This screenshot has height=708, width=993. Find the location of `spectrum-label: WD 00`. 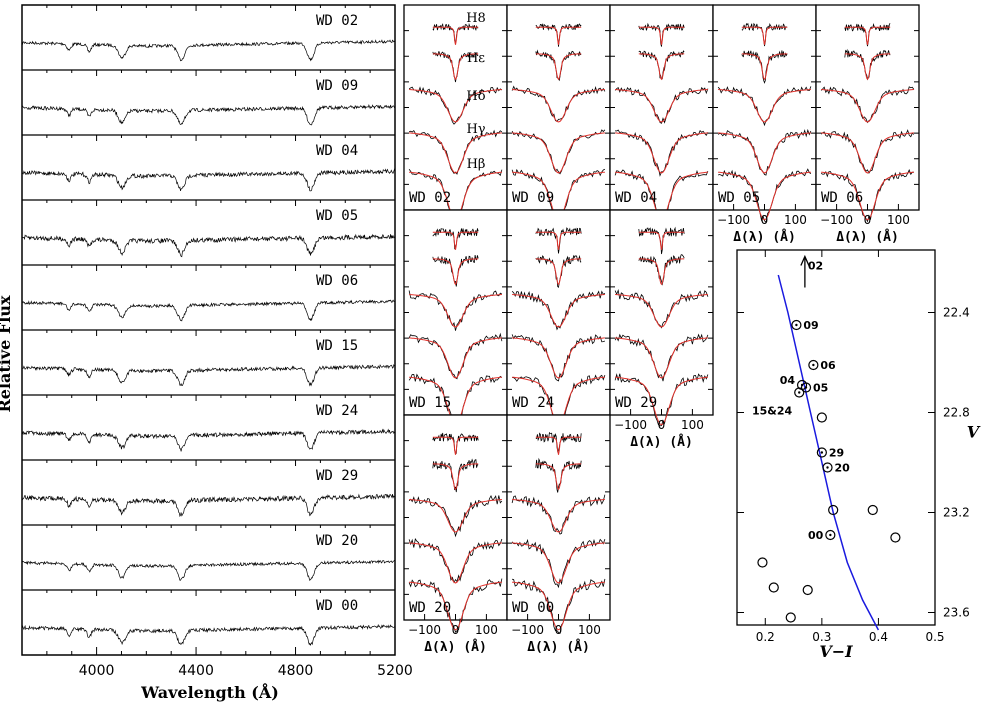

spectrum-label: WD 00 is located at coordinates (337, 606).